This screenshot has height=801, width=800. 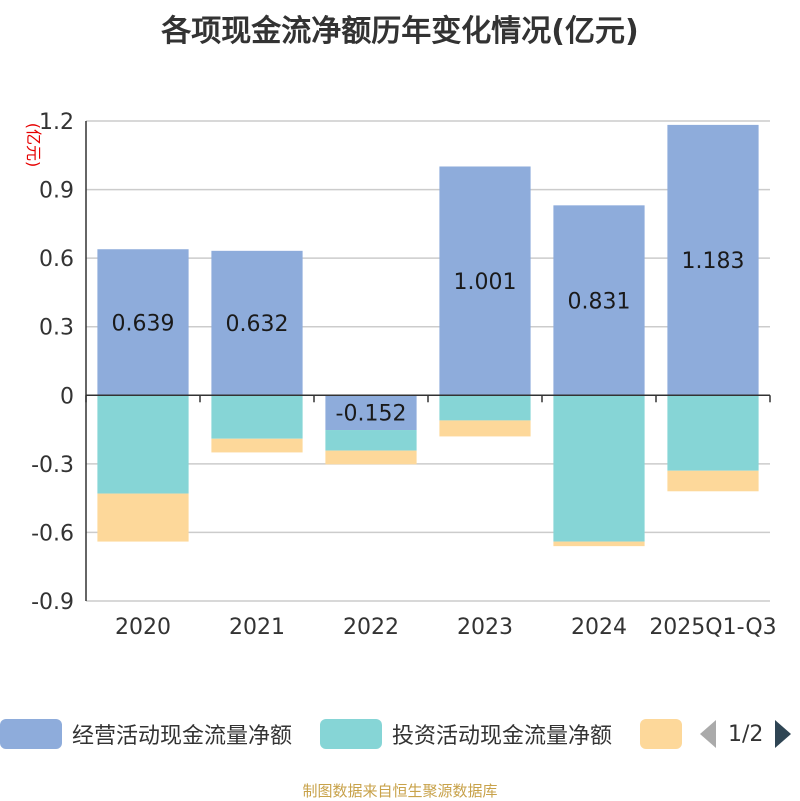 I want to click on y-tick-label: 0.6, so click(x=56, y=259).